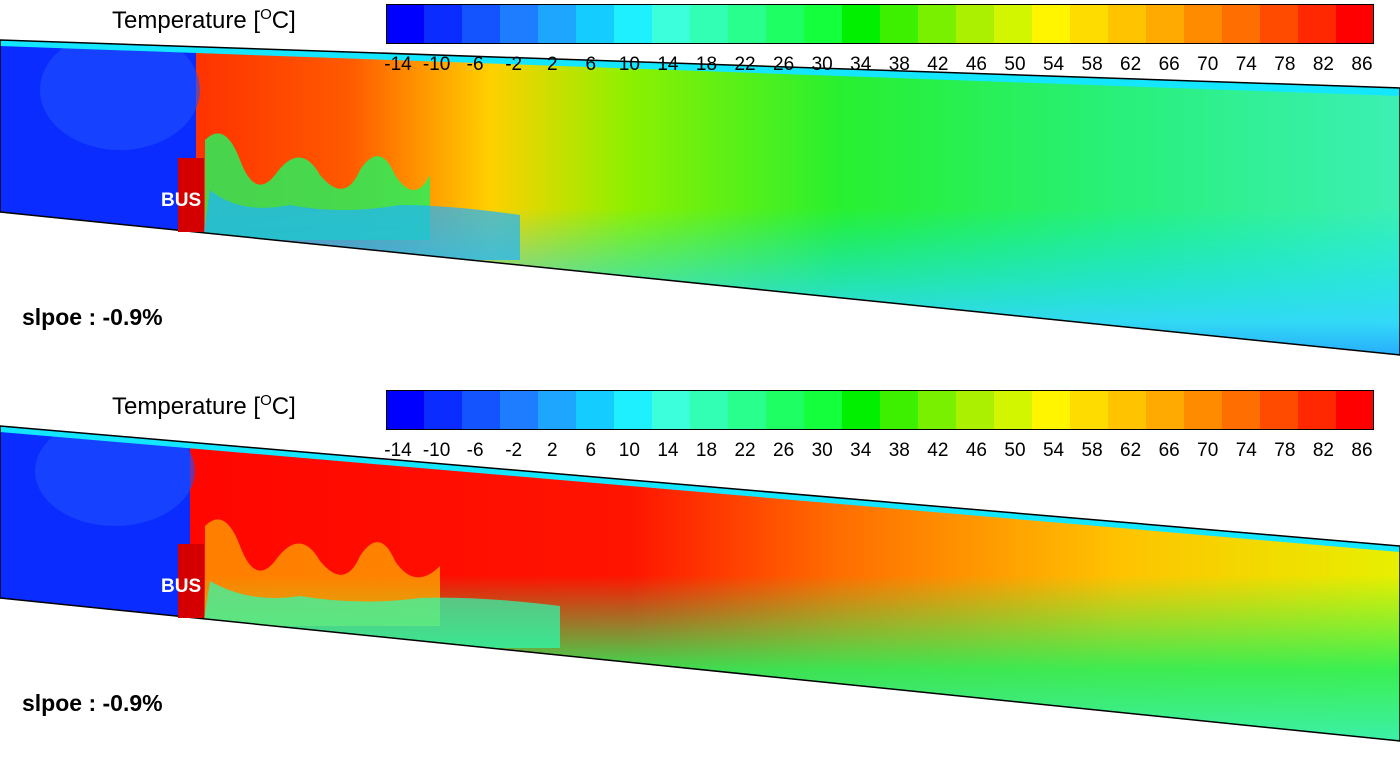 Image resolution: width=1400 pixels, height=764 pixels. Describe the element at coordinates (1246, 64) in the screenshot. I see `colorbar-tick-label: 74` at that location.